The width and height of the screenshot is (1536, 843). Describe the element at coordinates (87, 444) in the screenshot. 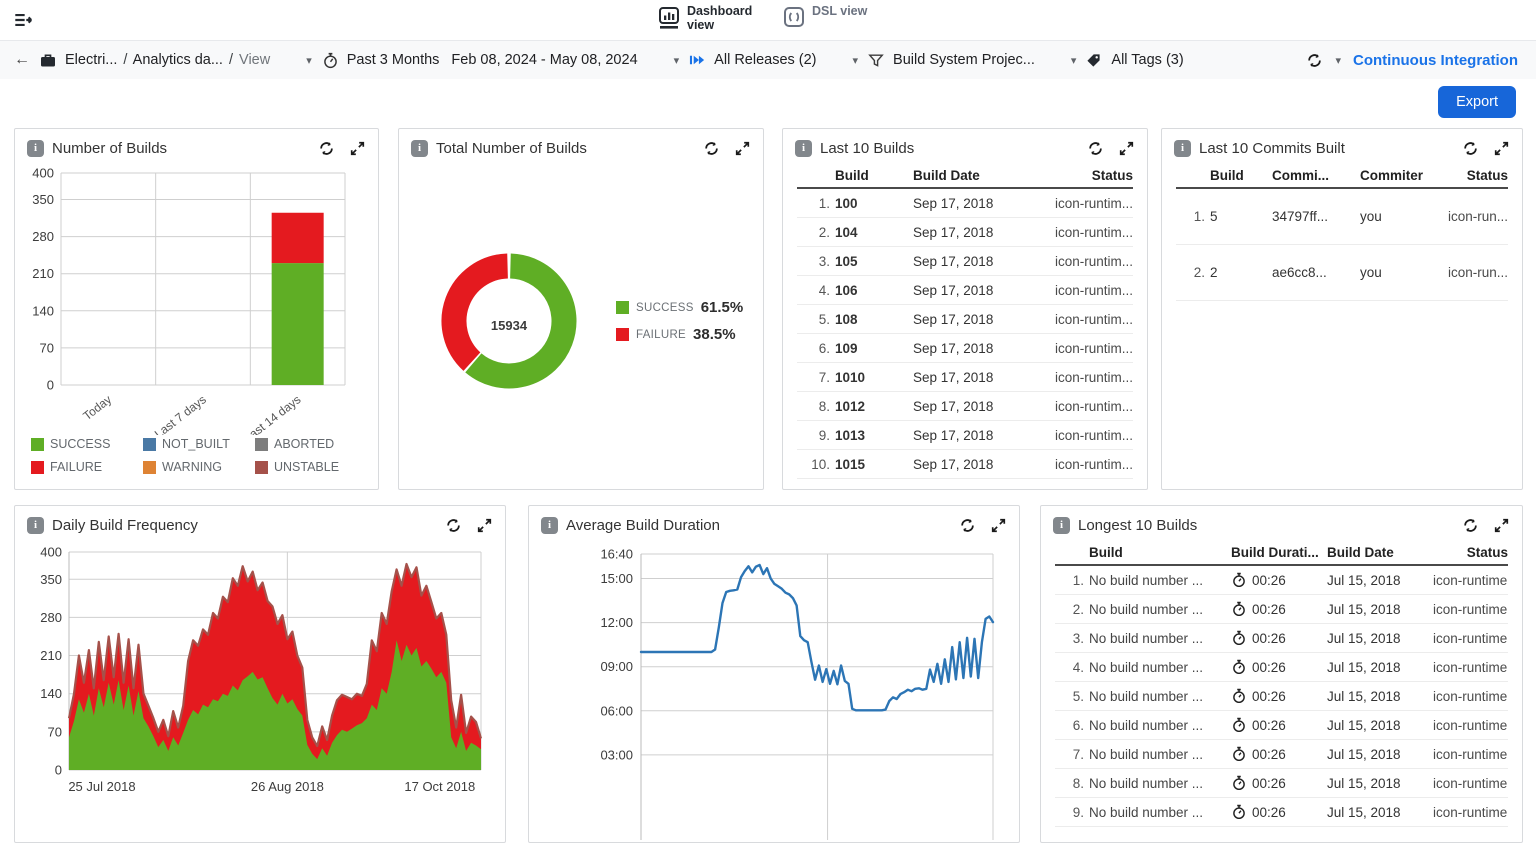

I see `legend-item: SUCCESS` at that location.